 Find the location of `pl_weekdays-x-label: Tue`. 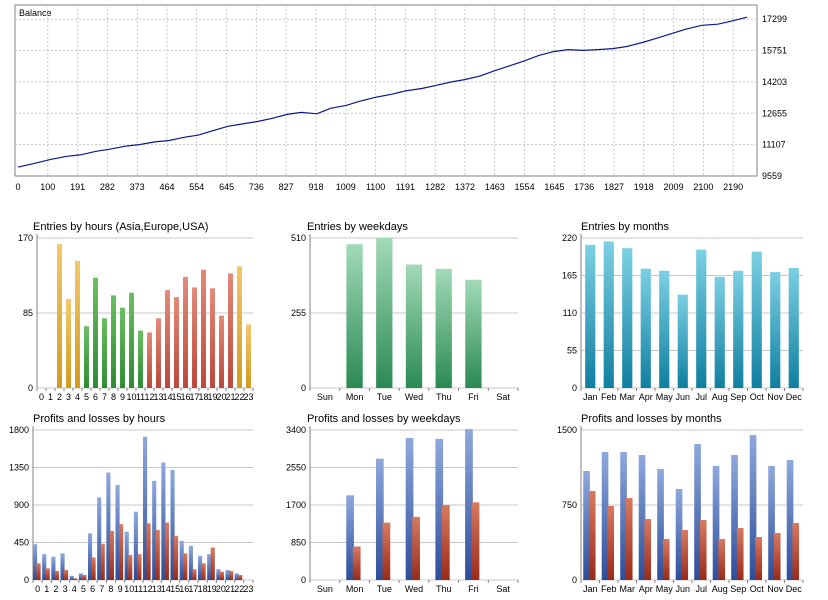

pl_weekdays-x-label: Tue is located at coordinates (384, 589).